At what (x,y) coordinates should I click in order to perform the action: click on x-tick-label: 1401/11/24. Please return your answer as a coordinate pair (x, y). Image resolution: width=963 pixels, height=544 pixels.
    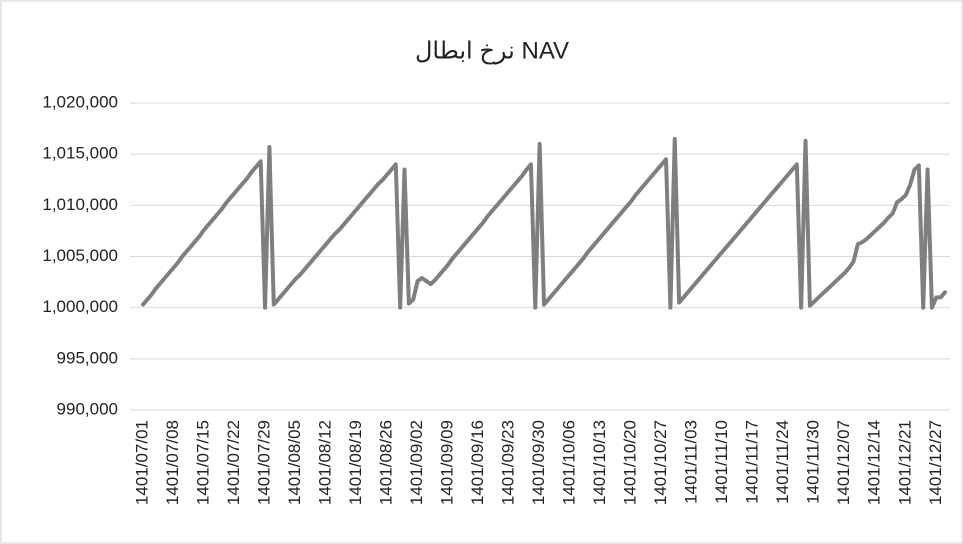
    Looking at the image, I should click on (782, 462).